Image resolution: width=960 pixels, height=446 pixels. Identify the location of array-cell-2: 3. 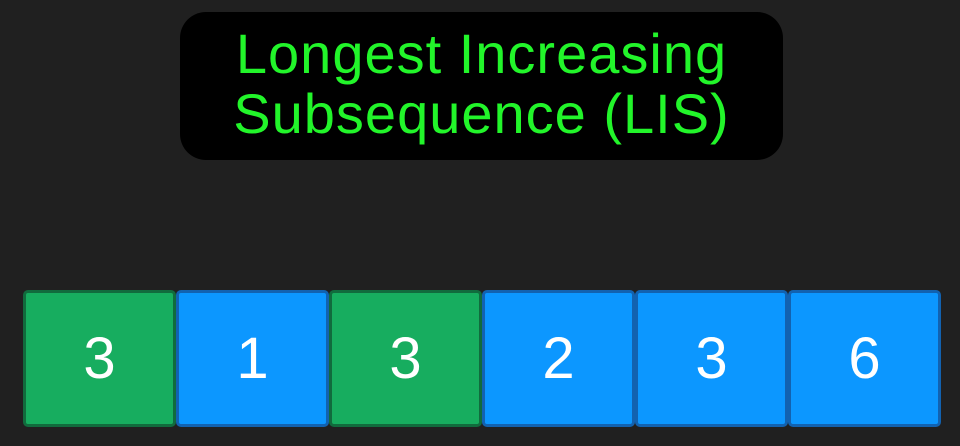
(405, 358).